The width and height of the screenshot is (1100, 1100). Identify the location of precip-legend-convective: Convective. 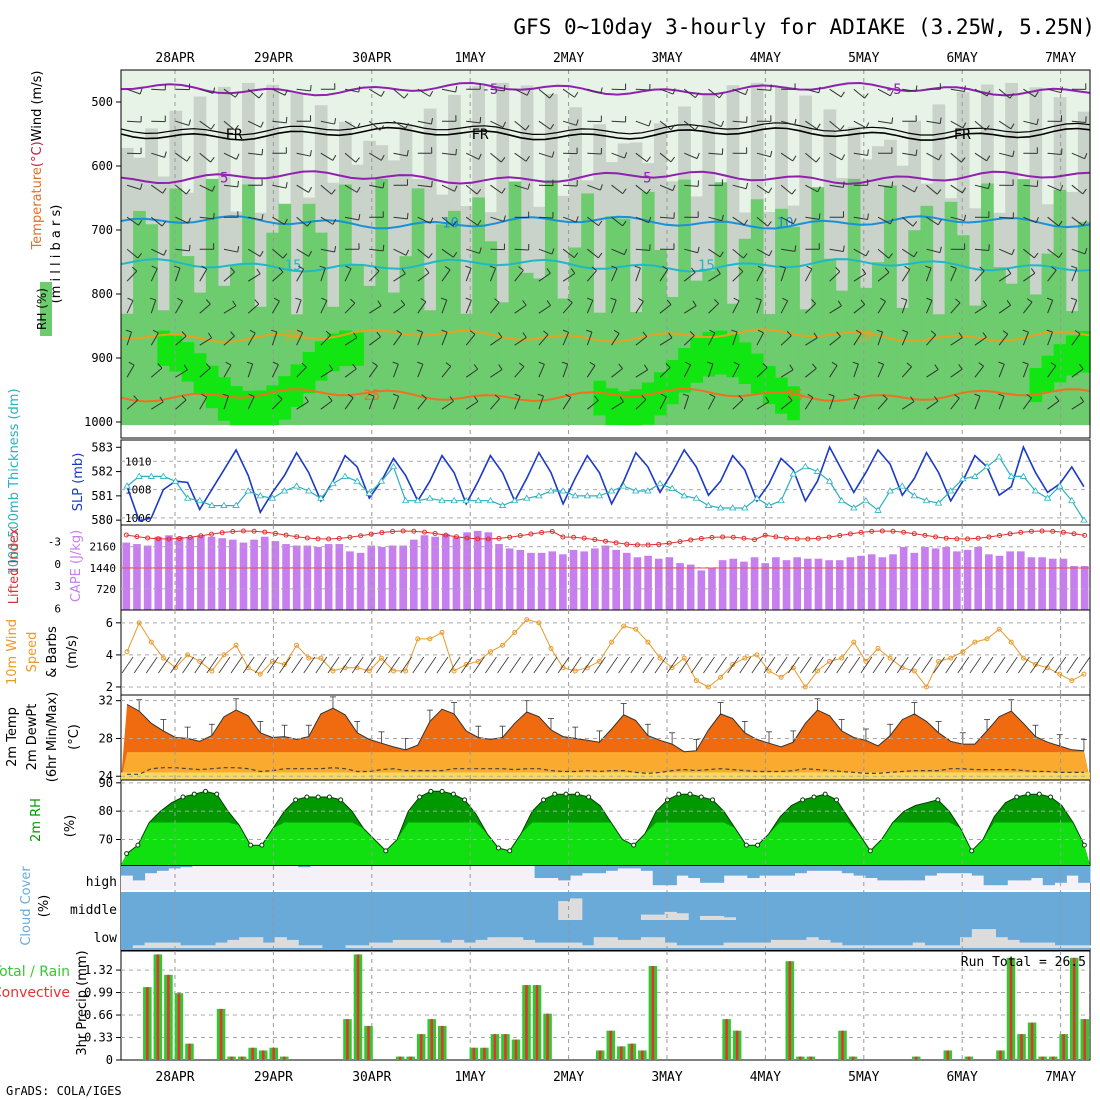
(35, 993).